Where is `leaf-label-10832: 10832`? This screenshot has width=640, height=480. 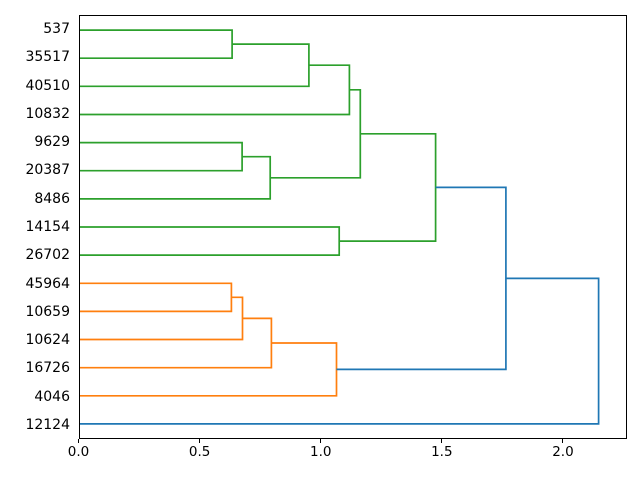 leaf-label-10832: 10832 is located at coordinates (47, 113).